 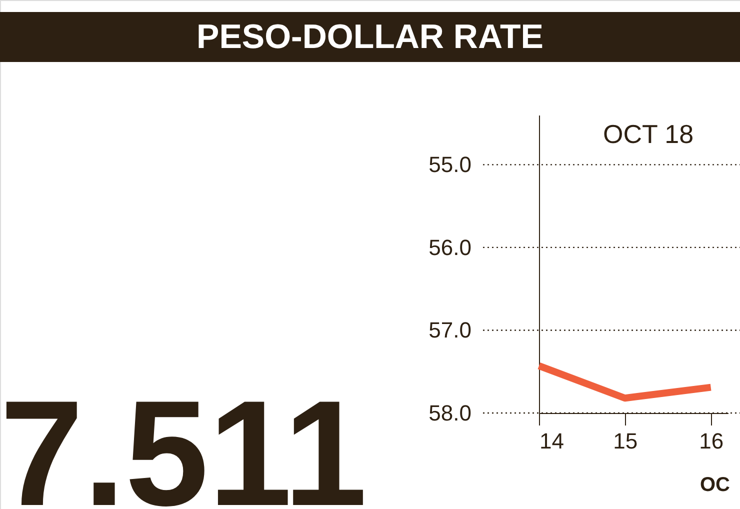 I want to click on x-tick-label: 14, so click(x=552, y=441).